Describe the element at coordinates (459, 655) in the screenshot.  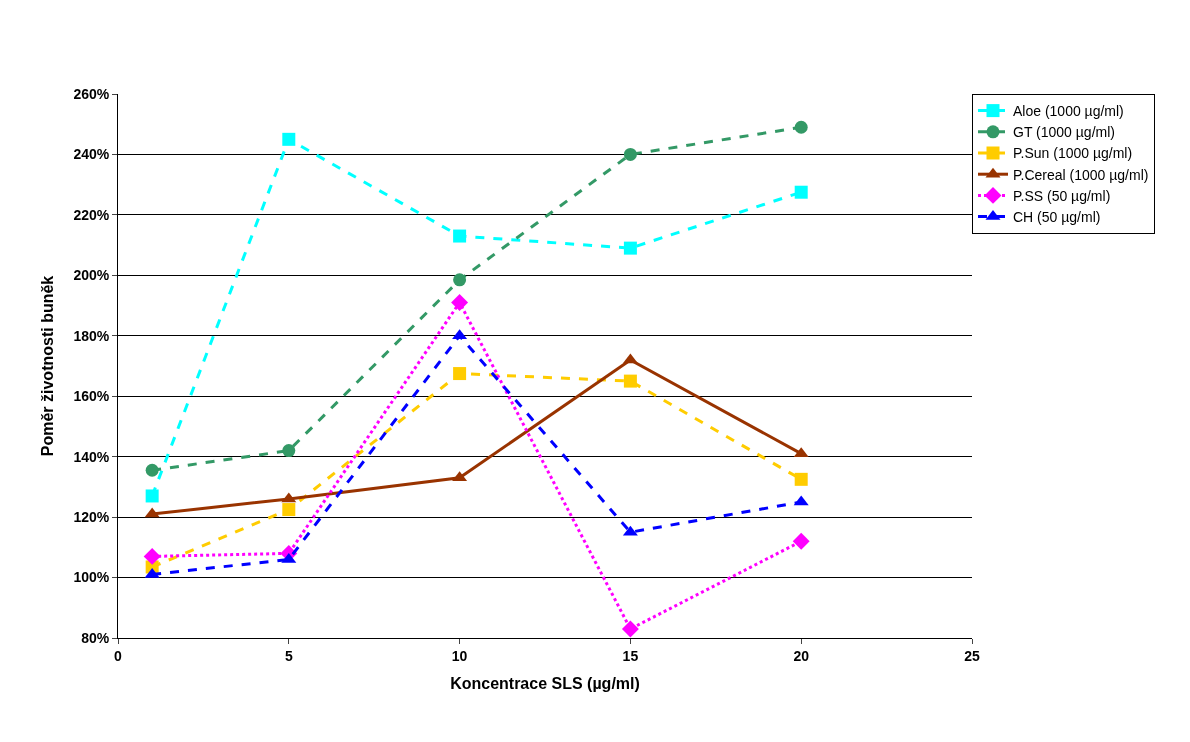
I see `x-tick-label: 10` at that location.